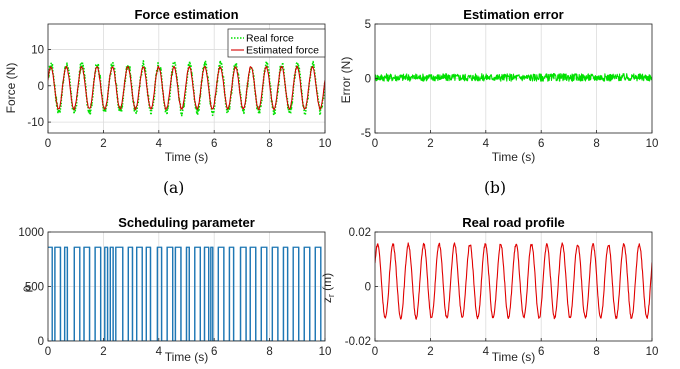  I want to click on y-tick-label: 5, so click(368, 25).